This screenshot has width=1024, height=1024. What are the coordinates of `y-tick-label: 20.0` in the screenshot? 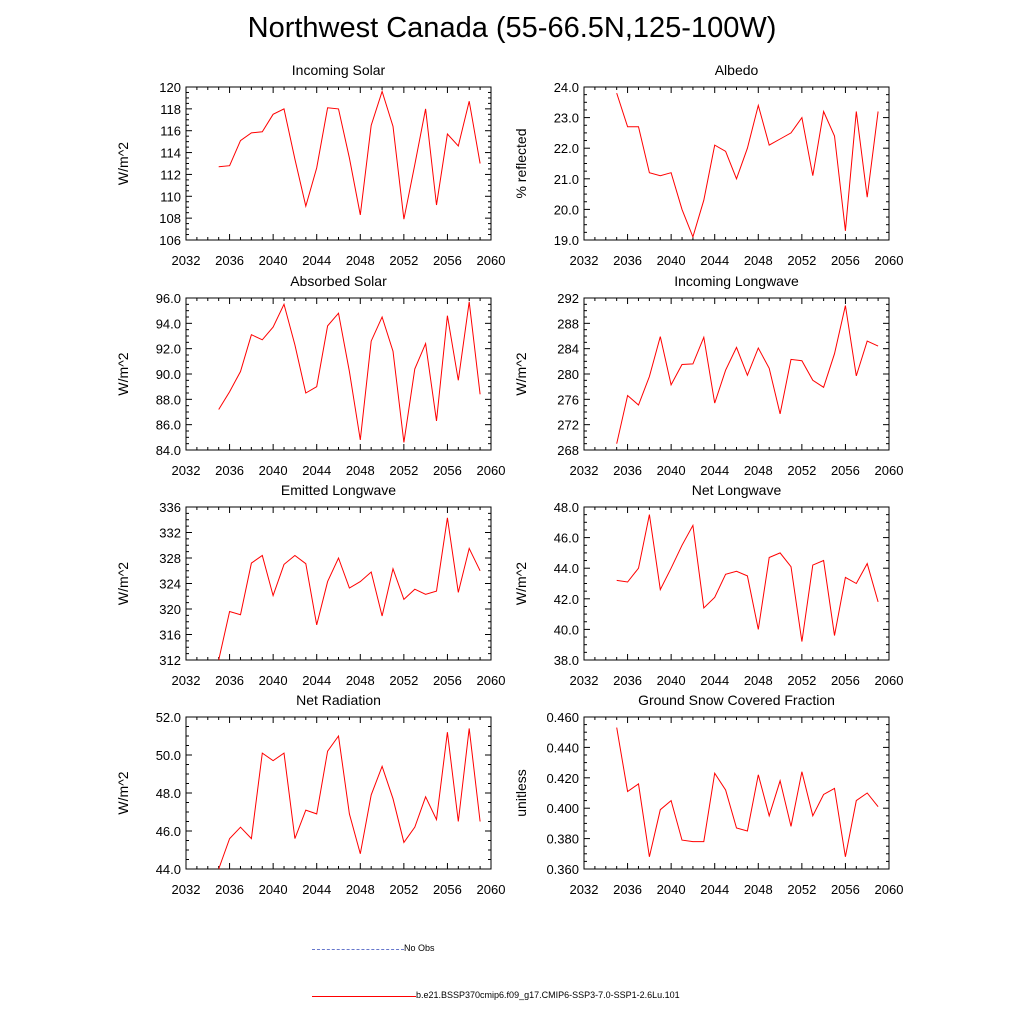 It's located at (566, 209).